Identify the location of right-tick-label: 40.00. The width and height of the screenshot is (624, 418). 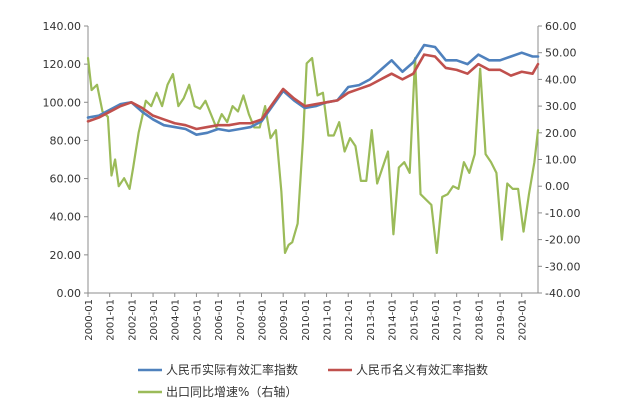
(561, 79).